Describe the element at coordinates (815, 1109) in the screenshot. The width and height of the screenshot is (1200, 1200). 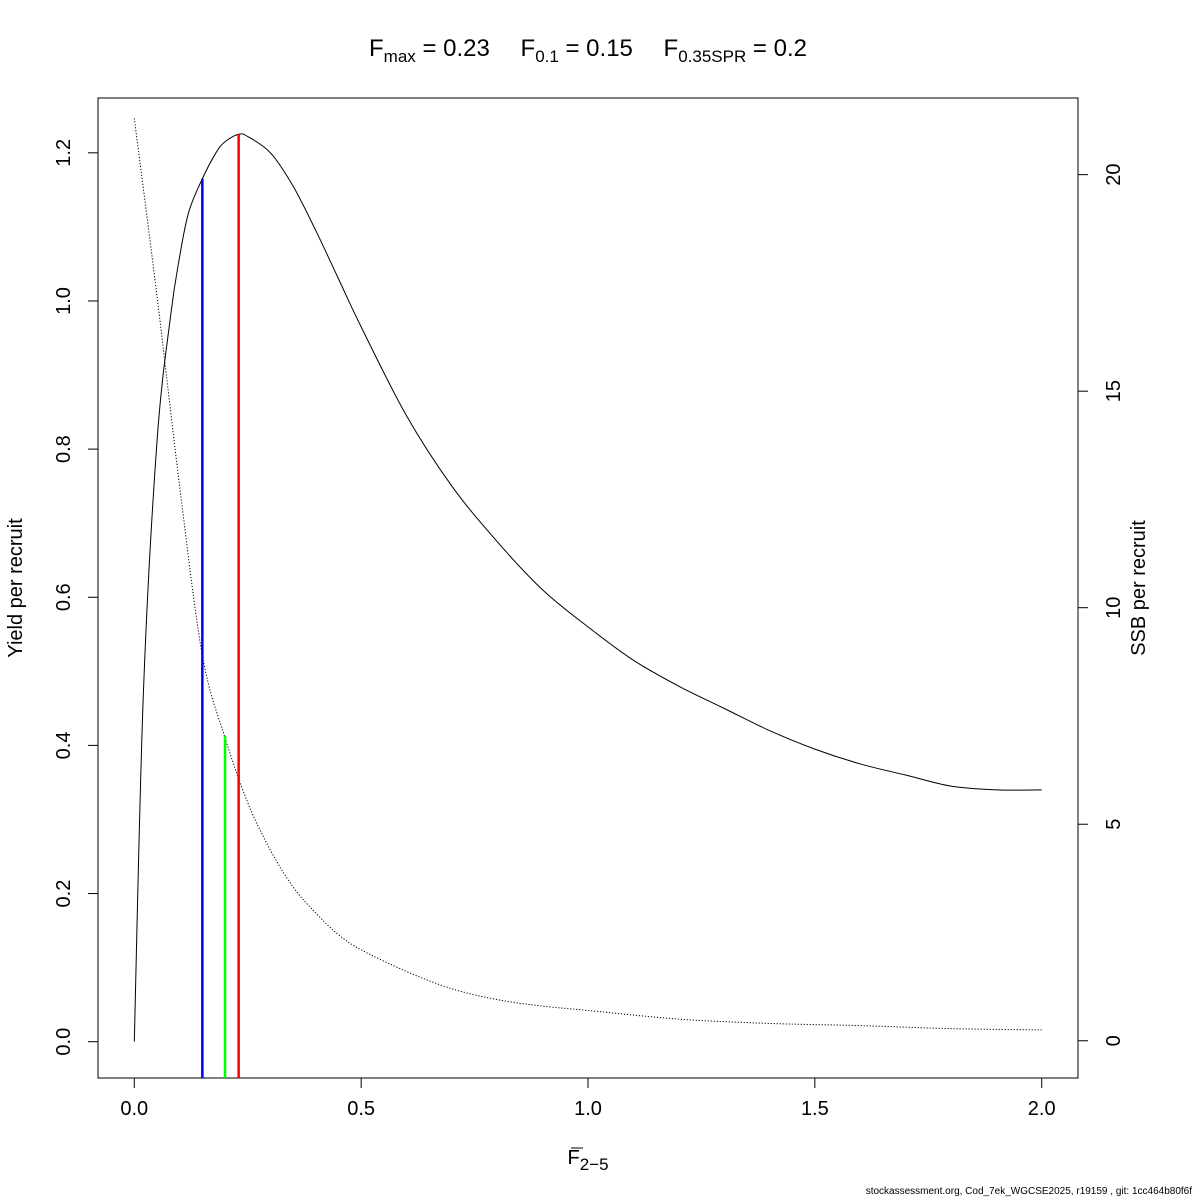
I see `x-tick-label: 1.5` at that location.